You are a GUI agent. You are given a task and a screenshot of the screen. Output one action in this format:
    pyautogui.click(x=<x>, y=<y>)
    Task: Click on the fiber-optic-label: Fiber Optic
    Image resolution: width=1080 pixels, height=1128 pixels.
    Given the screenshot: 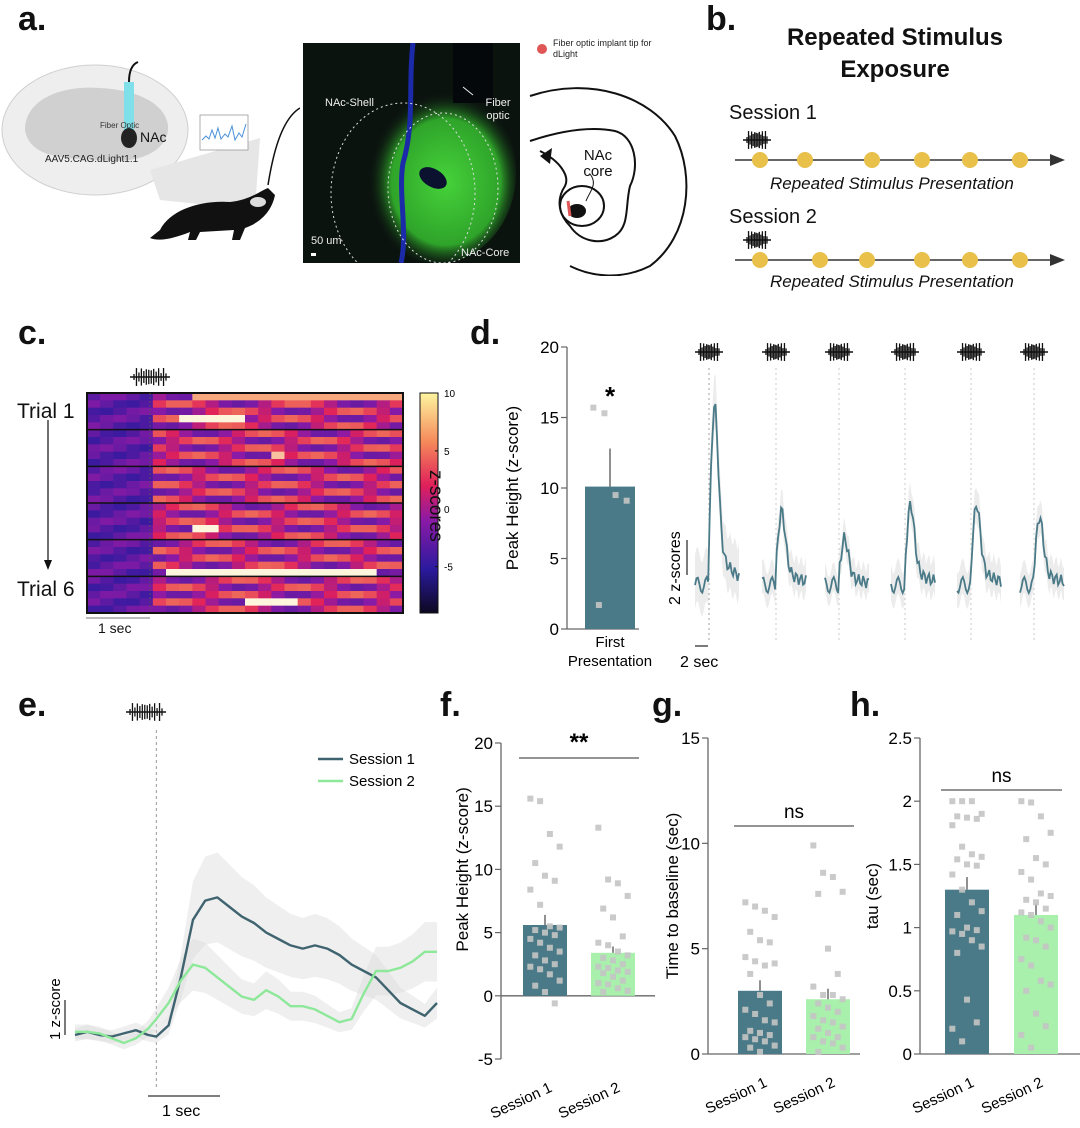 What is the action you would take?
    pyautogui.click(x=119, y=125)
    